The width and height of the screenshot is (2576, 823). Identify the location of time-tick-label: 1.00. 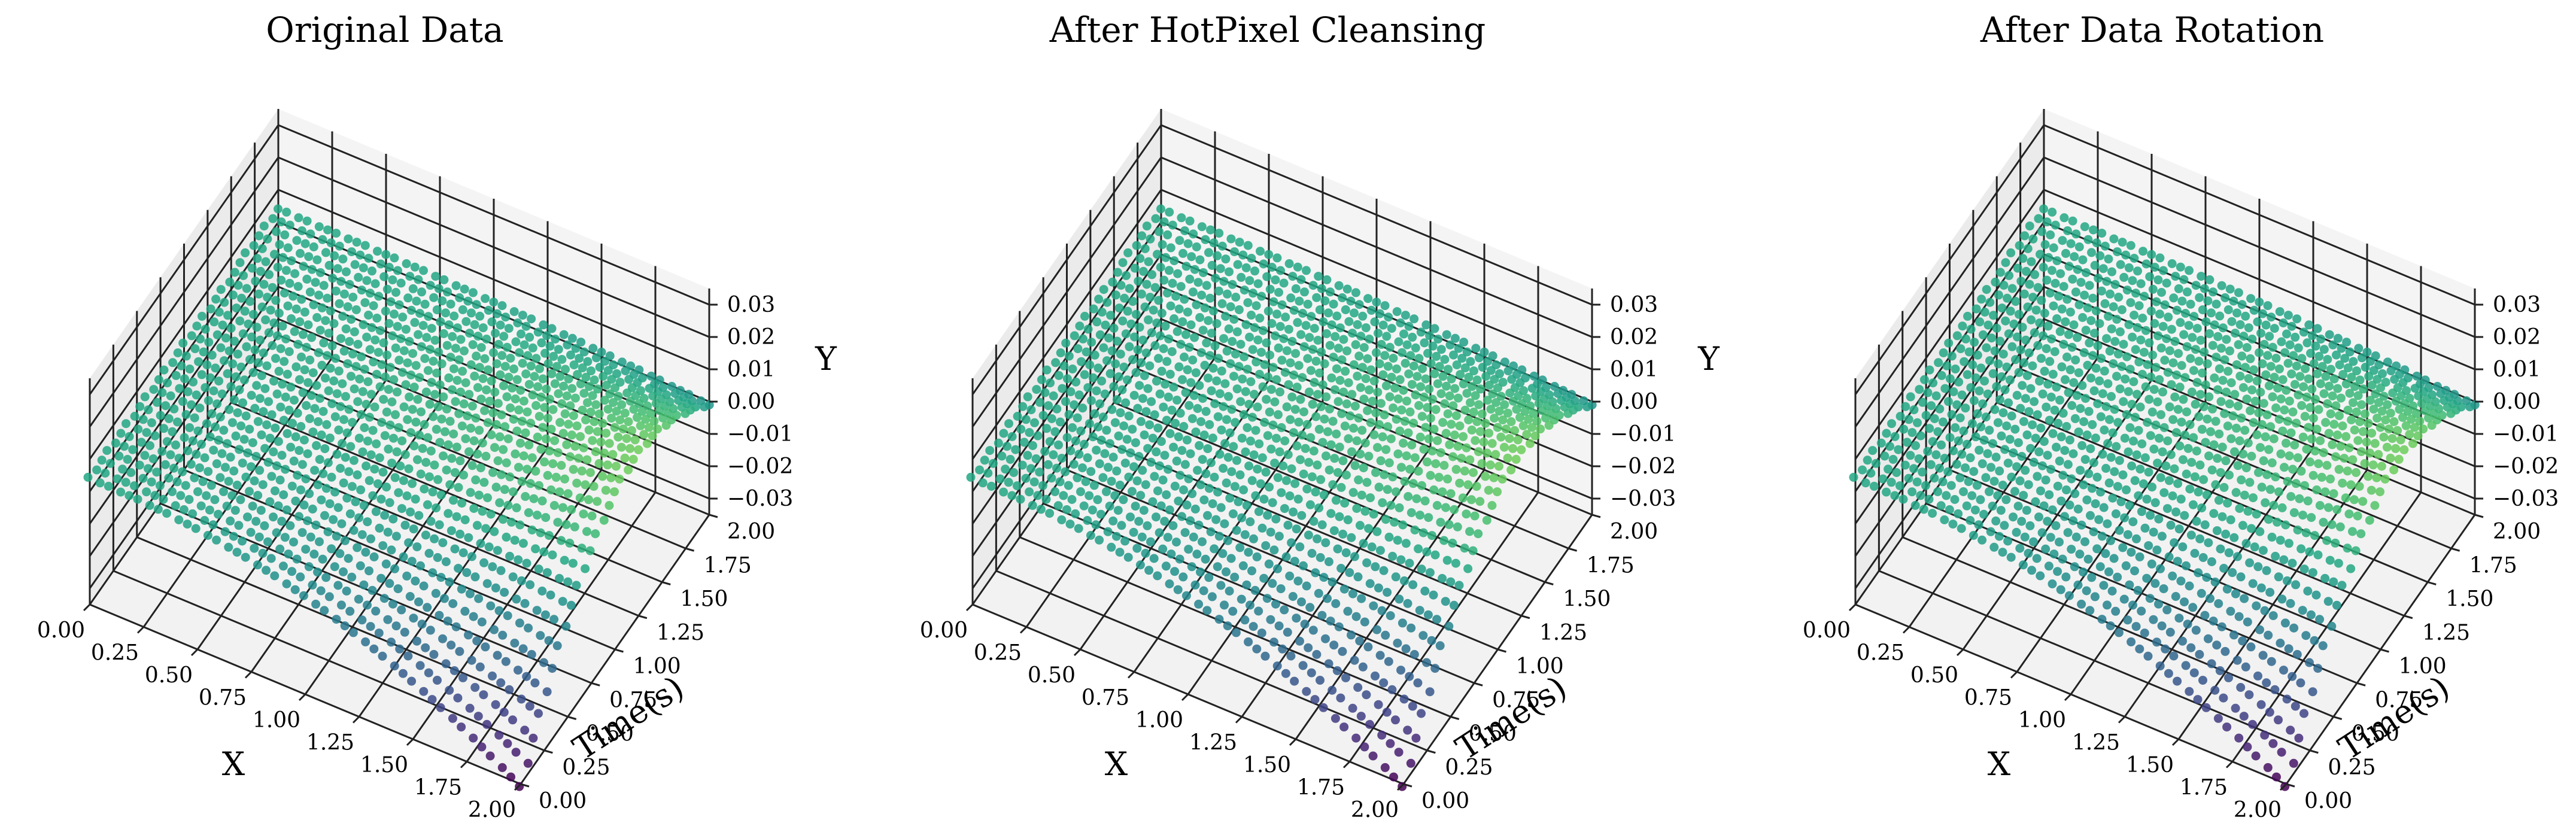
(657, 666).